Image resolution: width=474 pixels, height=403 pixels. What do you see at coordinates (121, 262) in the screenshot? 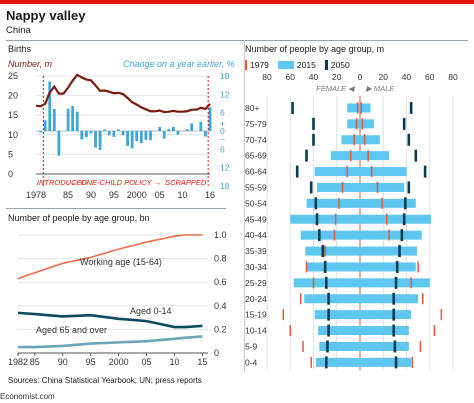
I see `working-age-label: Working age (15-64)` at bounding box center [121, 262].